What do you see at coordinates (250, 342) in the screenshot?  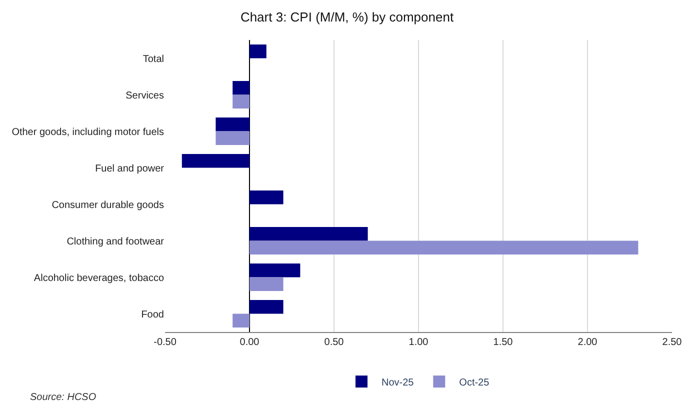 I see `x-tick-label: 0.00` at bounding box center [250, 342].